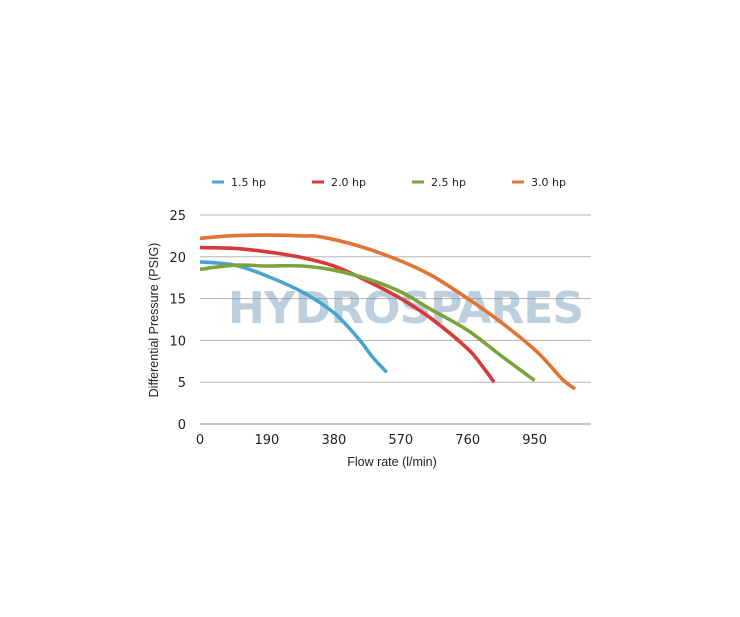 The image size is (740, 617). Describe the element at coordinates (177, 341) in the screenshot. I see `y-tick-label: 10` at that location.